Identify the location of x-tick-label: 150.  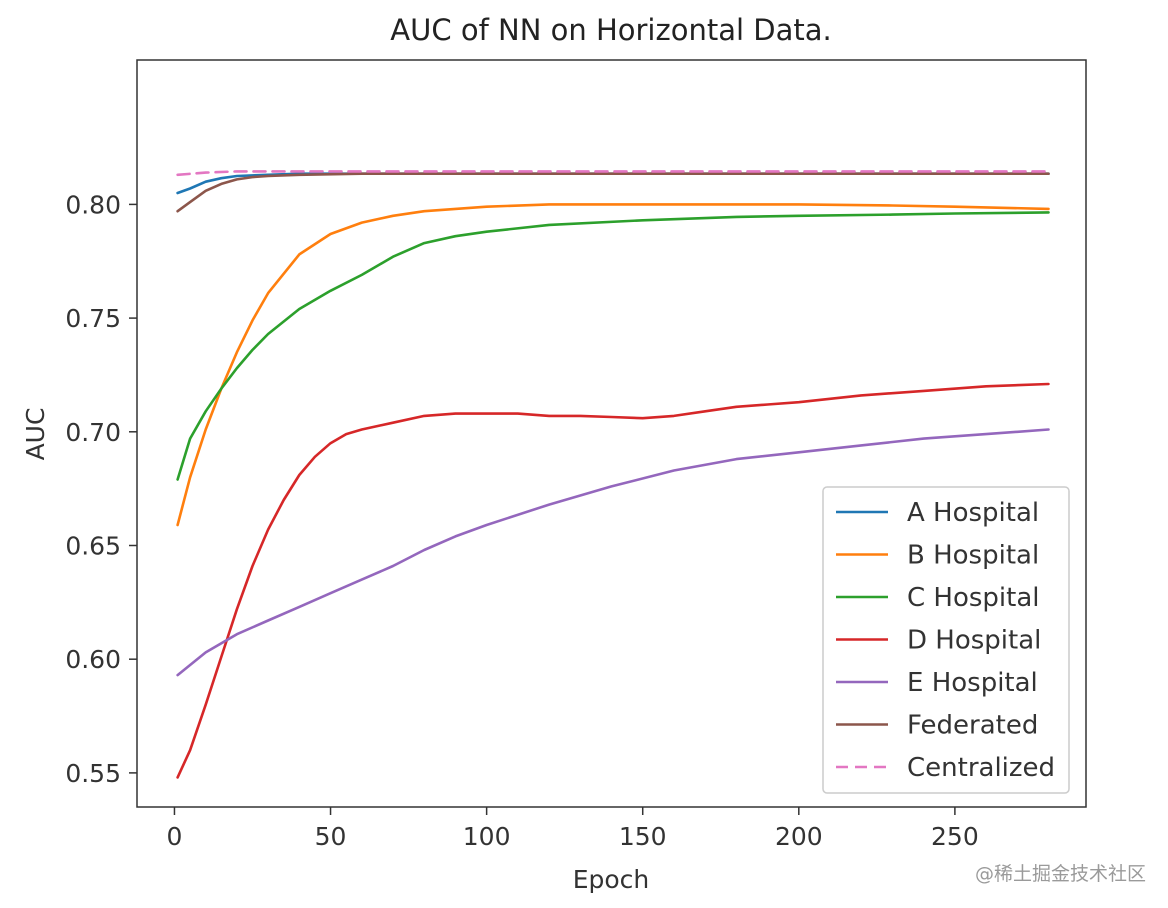
(643, 836).